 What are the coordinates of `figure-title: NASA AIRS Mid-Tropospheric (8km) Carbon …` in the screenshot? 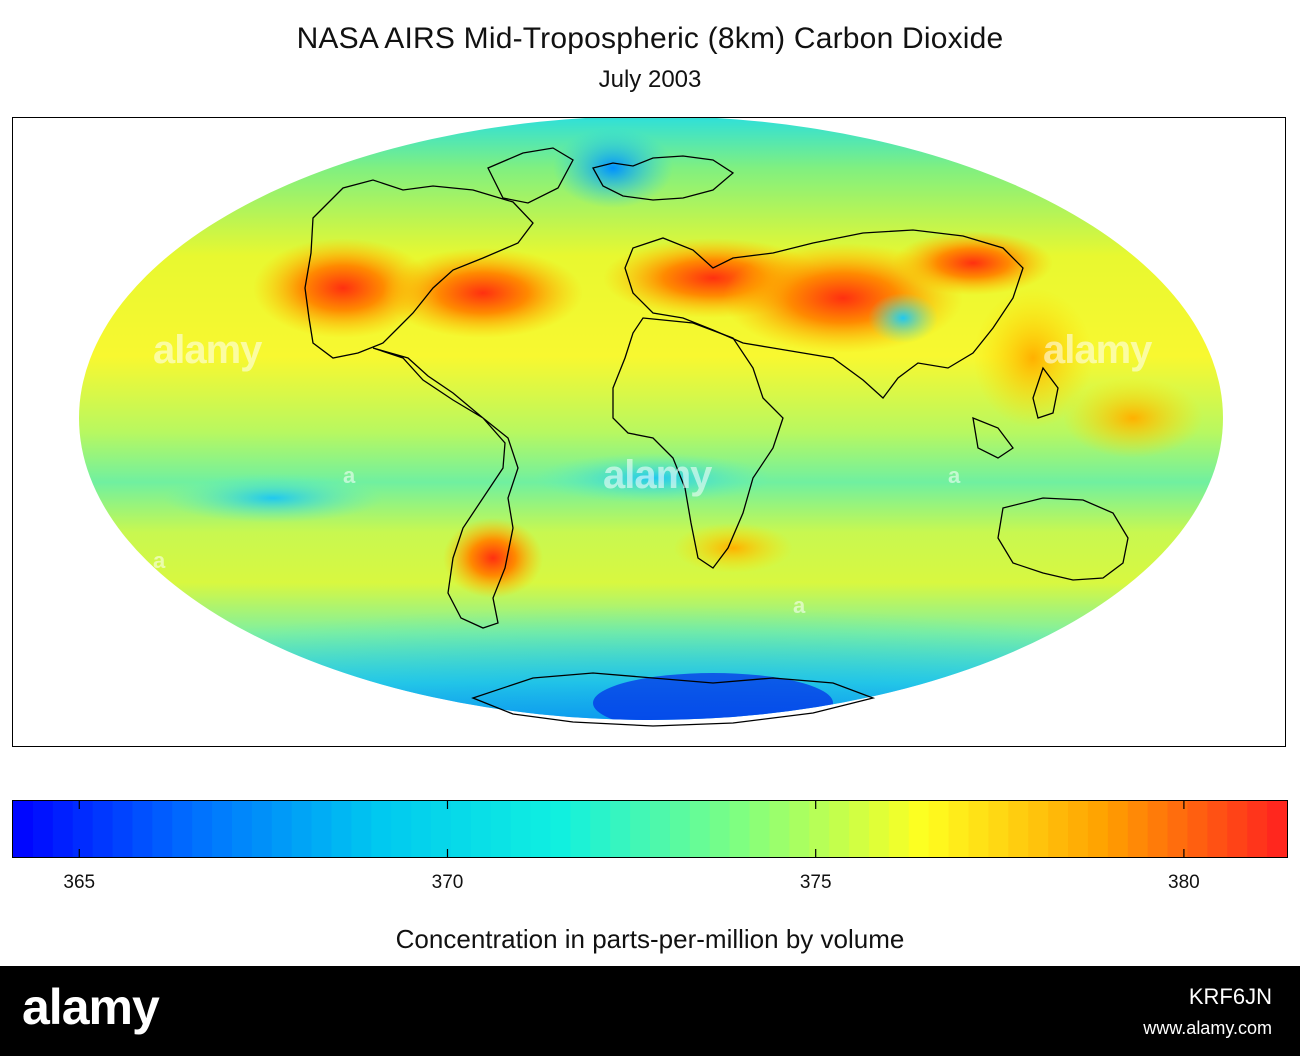 It's located at (650, 38).